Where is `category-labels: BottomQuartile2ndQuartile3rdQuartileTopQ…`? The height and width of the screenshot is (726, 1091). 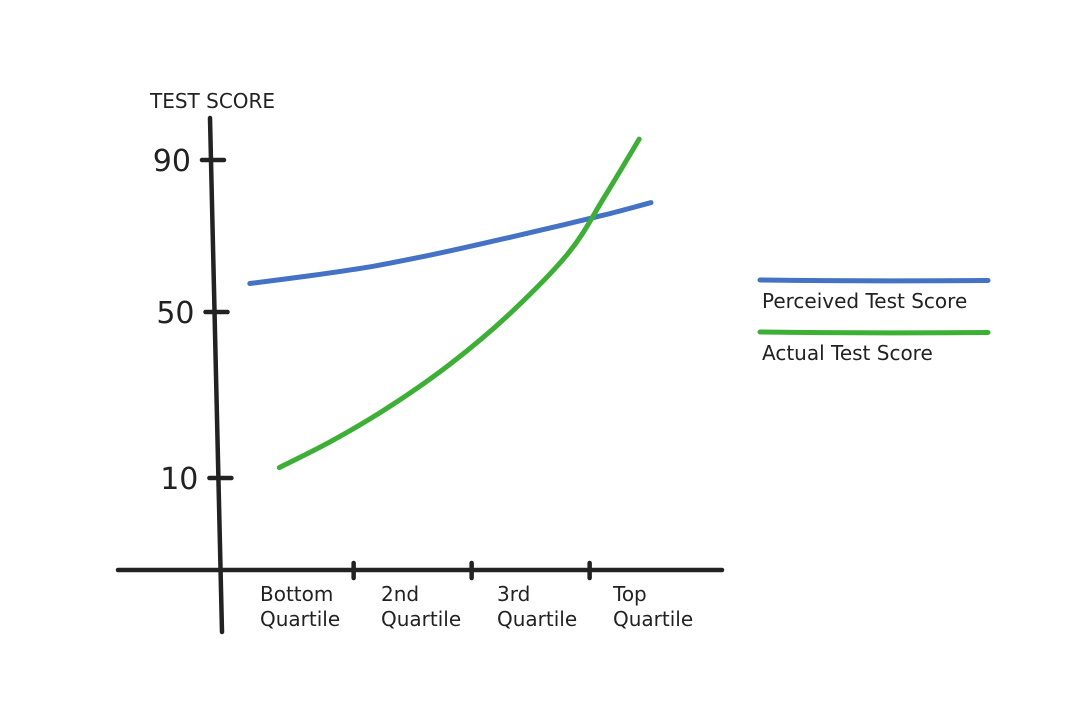 category-labels: BottomQuartile2ndQuartile3rdQuartileTopQ… is located at coordinates (476, 606).